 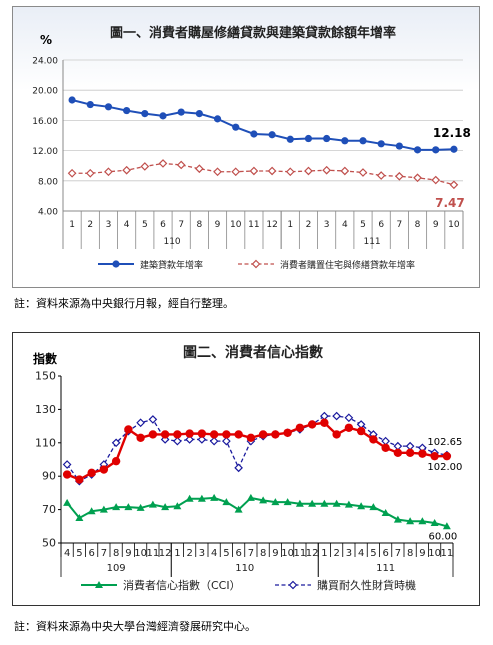 I want to click on y-tick-label: 130, so click(x=45, y=409).